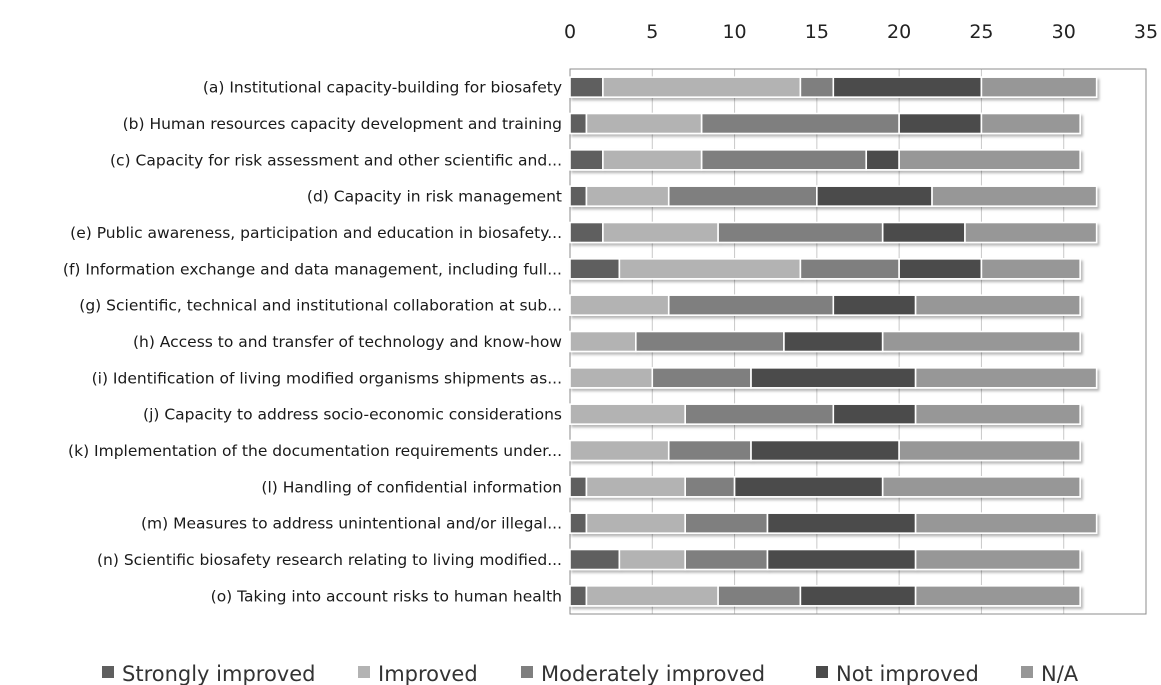 The image size is (1161, 685). I want to click on x-tick-label: 35, so click(1146, 32).